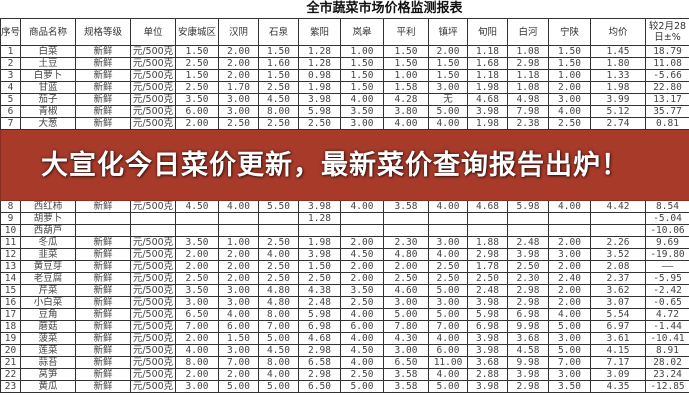  What do you see at coordinates (528, 338) in the screenshot?
I see `table-cell: 3.68` at bounding box center [528, 338].